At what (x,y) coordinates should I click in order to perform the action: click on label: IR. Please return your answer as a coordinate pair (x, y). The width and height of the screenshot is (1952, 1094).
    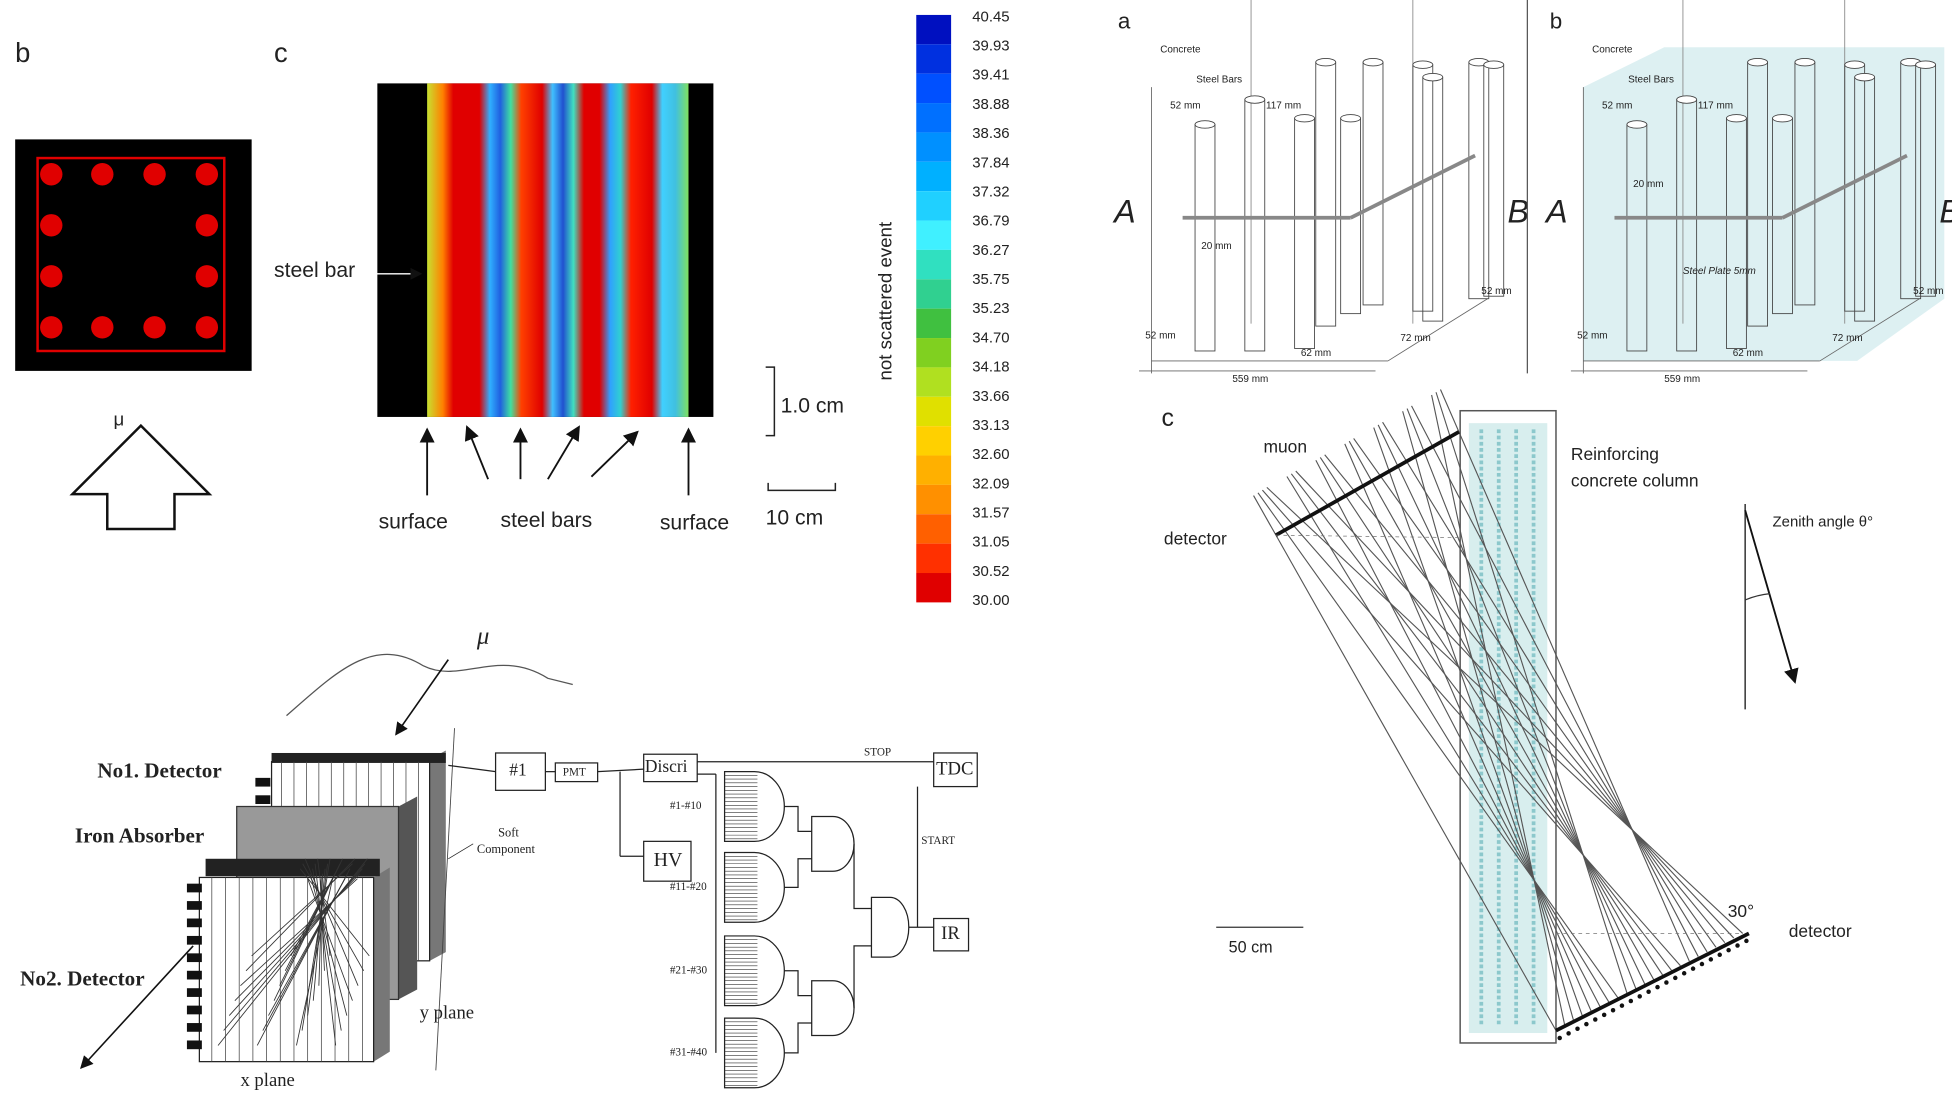
    Looking at the image, I should click on (950, 933).